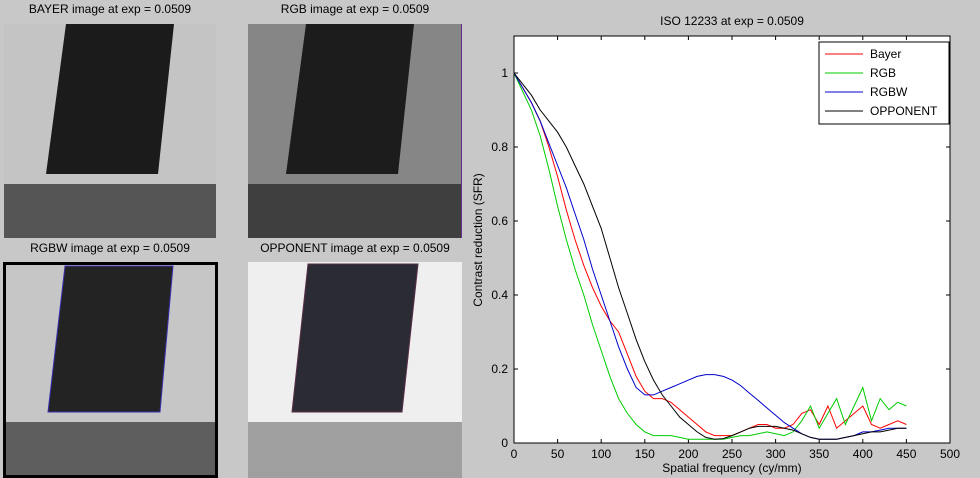 This screenshot has height=478, width=980. Describe the element at coordinates (504, 443) in the screenshot. I see `y-tick-label: 0` at that location.